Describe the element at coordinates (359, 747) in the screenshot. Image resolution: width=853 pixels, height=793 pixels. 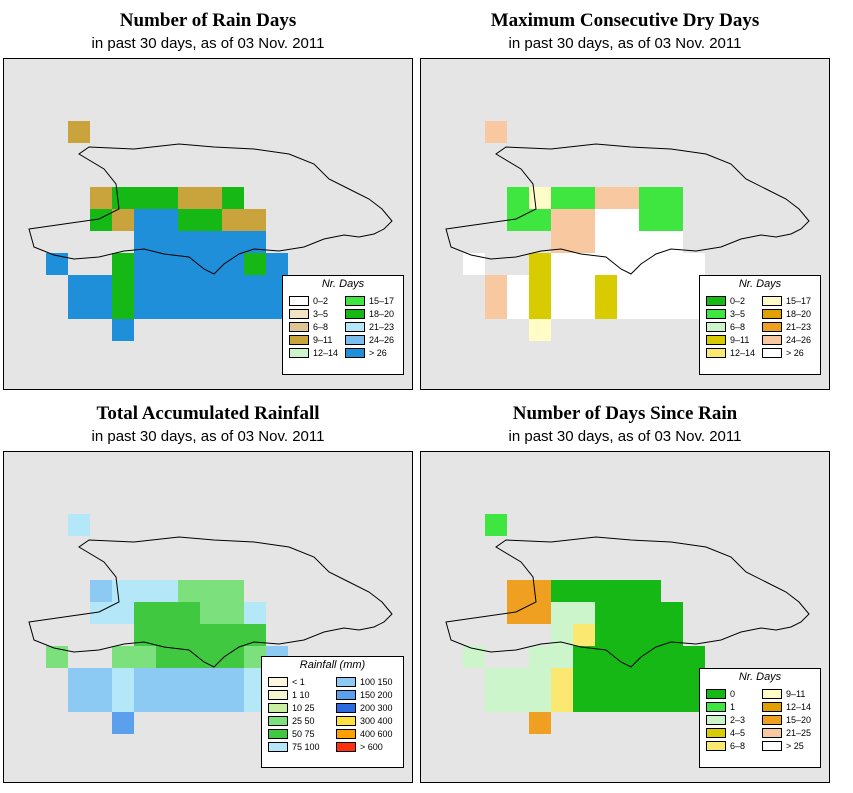
I see `legend-item: > 600` at that location.